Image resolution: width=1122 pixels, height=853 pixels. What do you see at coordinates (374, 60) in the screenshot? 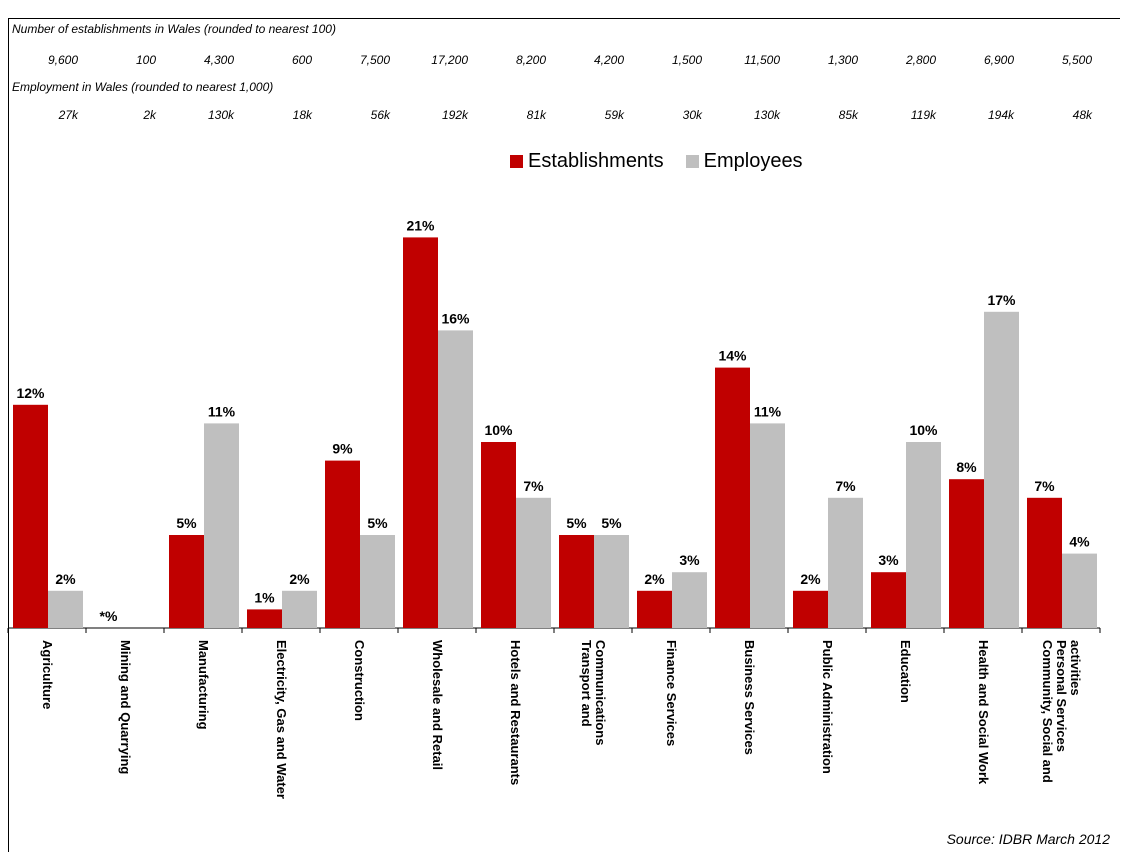
I see `establishments-value: 7,500` at bounding box center [374, 60].